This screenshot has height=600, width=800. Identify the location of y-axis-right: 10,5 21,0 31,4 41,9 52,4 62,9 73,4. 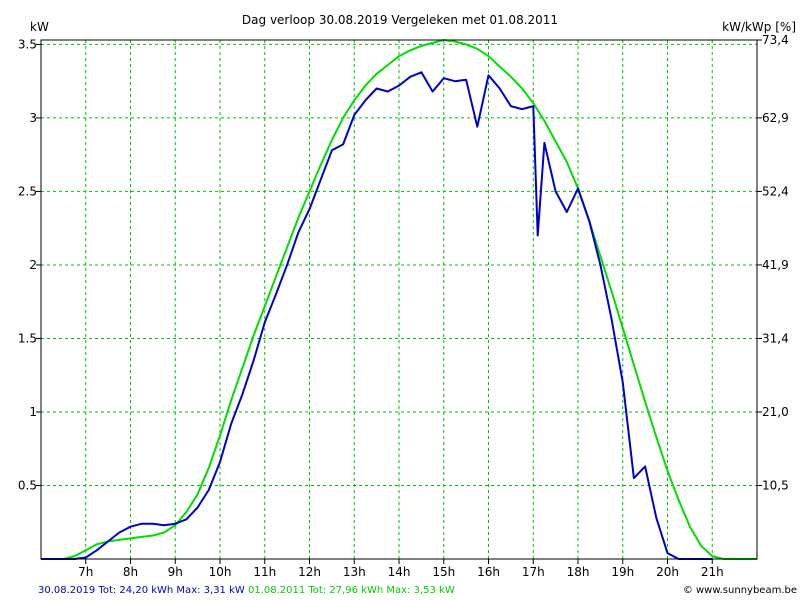
(773, 262).